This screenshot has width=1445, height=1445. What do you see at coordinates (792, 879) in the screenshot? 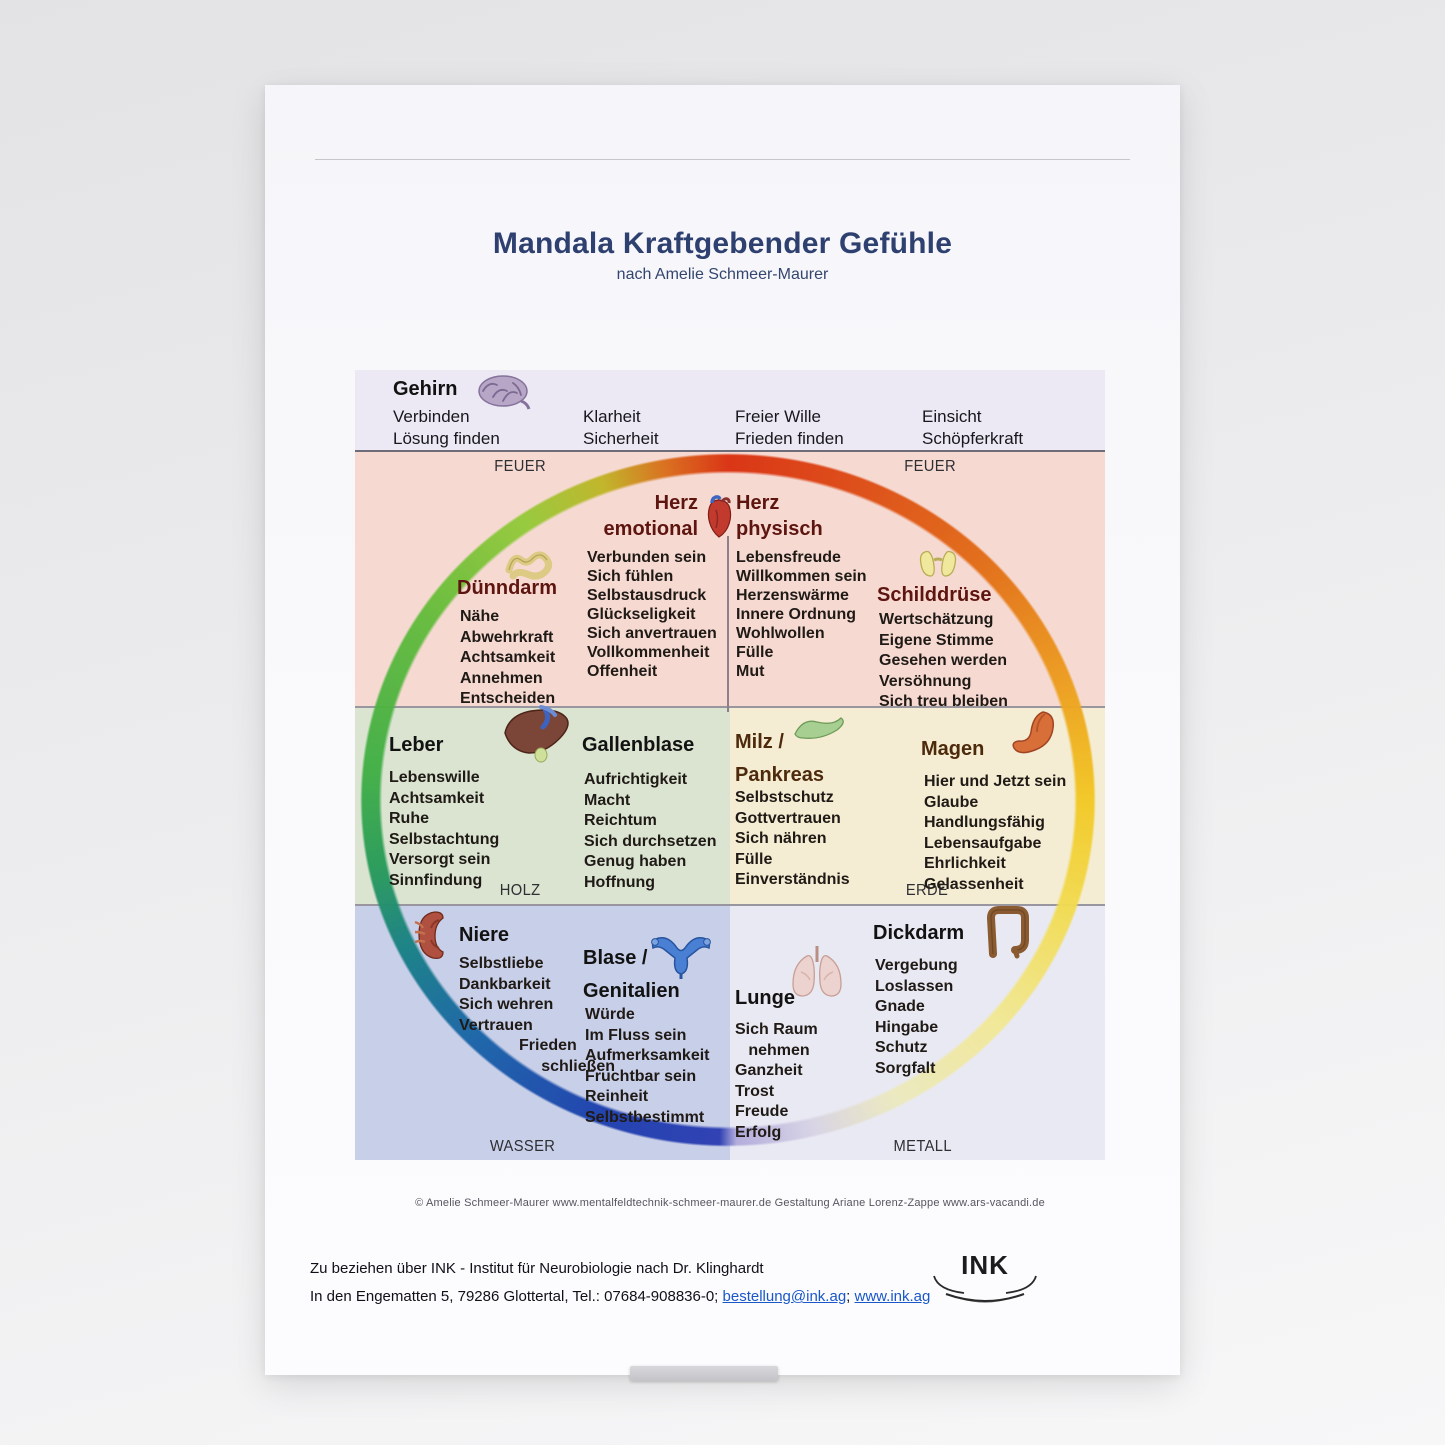
I see `list-item: Einverständnis` at bounding box center [792, 879].